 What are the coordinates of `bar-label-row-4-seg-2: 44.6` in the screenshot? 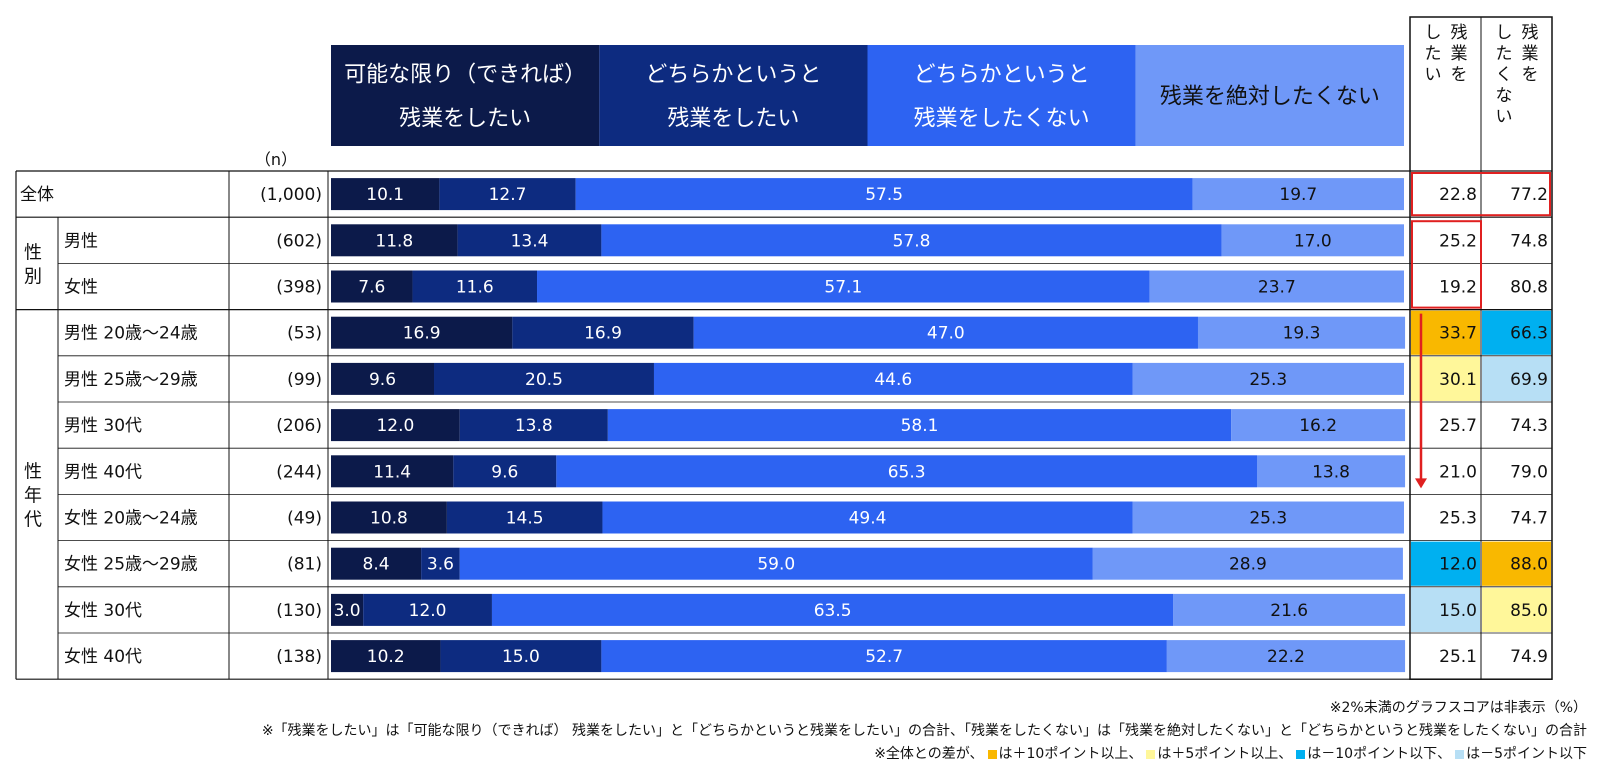 It's located at (893, 380).